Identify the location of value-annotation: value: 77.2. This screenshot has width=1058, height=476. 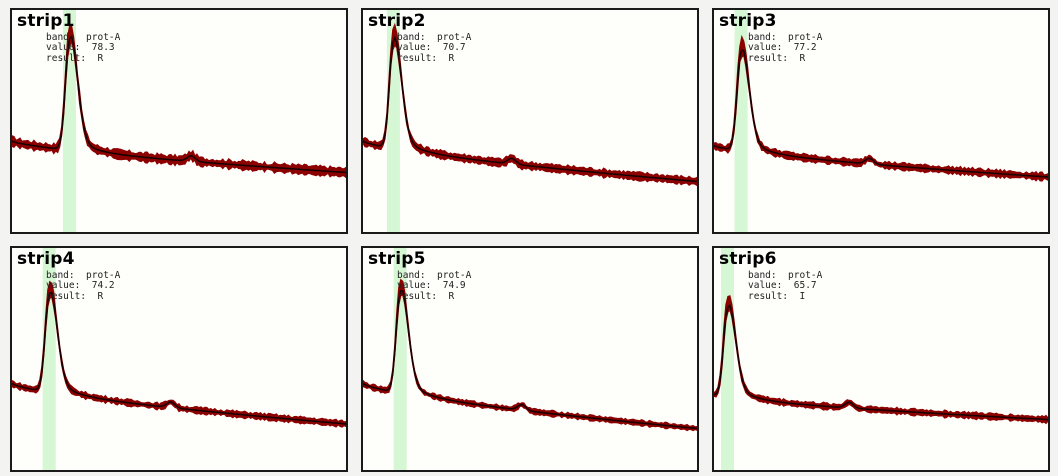
(782, 48).